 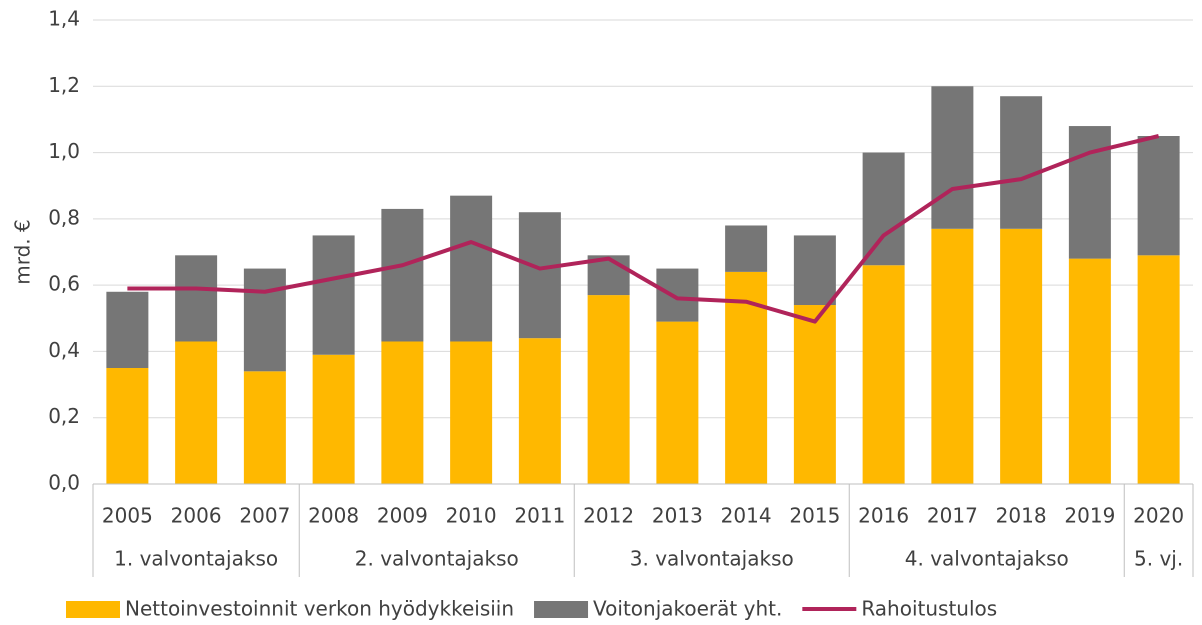 What do you see at coordinates (64, 284) in the screenshot?
I see `y-tick-label: 0,6` at bounding box center [64, 284].